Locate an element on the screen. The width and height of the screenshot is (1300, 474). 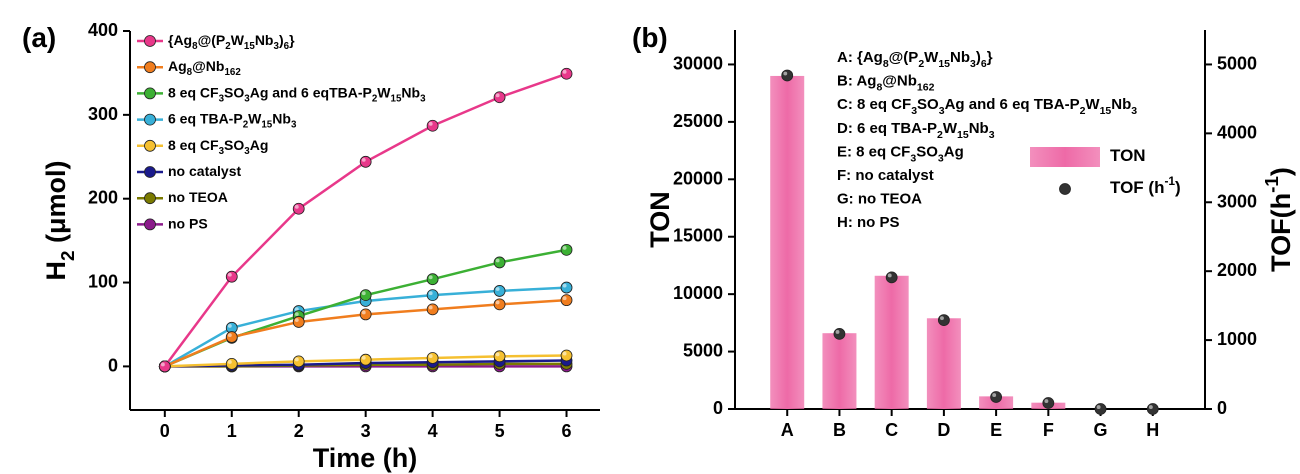
legend-label: {Ag8@(P2W15Nb3)6} is located at coordinates (231, 42).